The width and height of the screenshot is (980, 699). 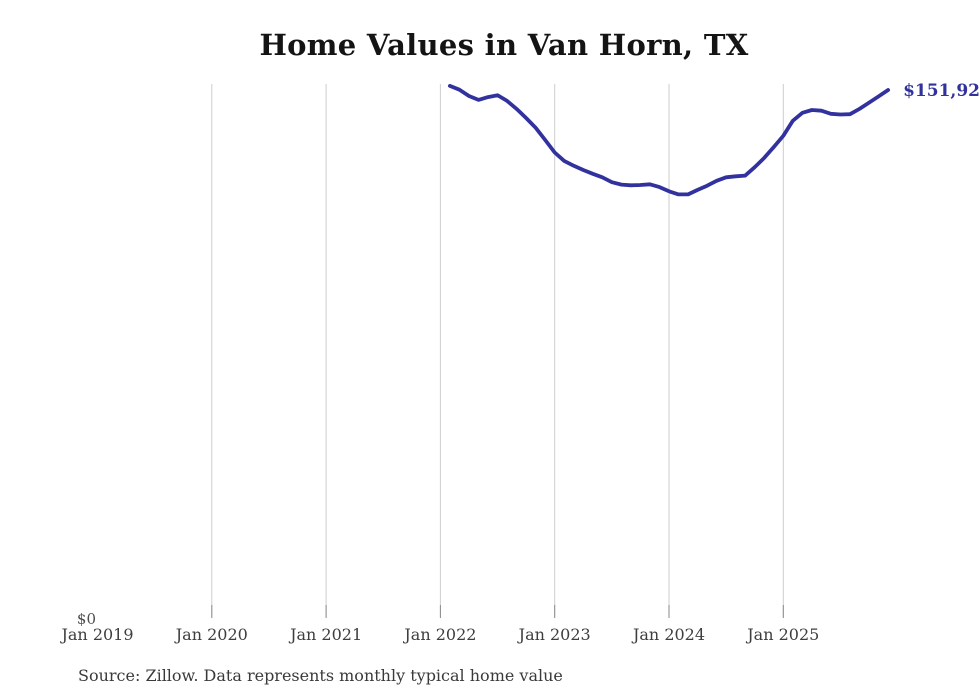 I want to click on home-value-line, so click(x=668, y=140).